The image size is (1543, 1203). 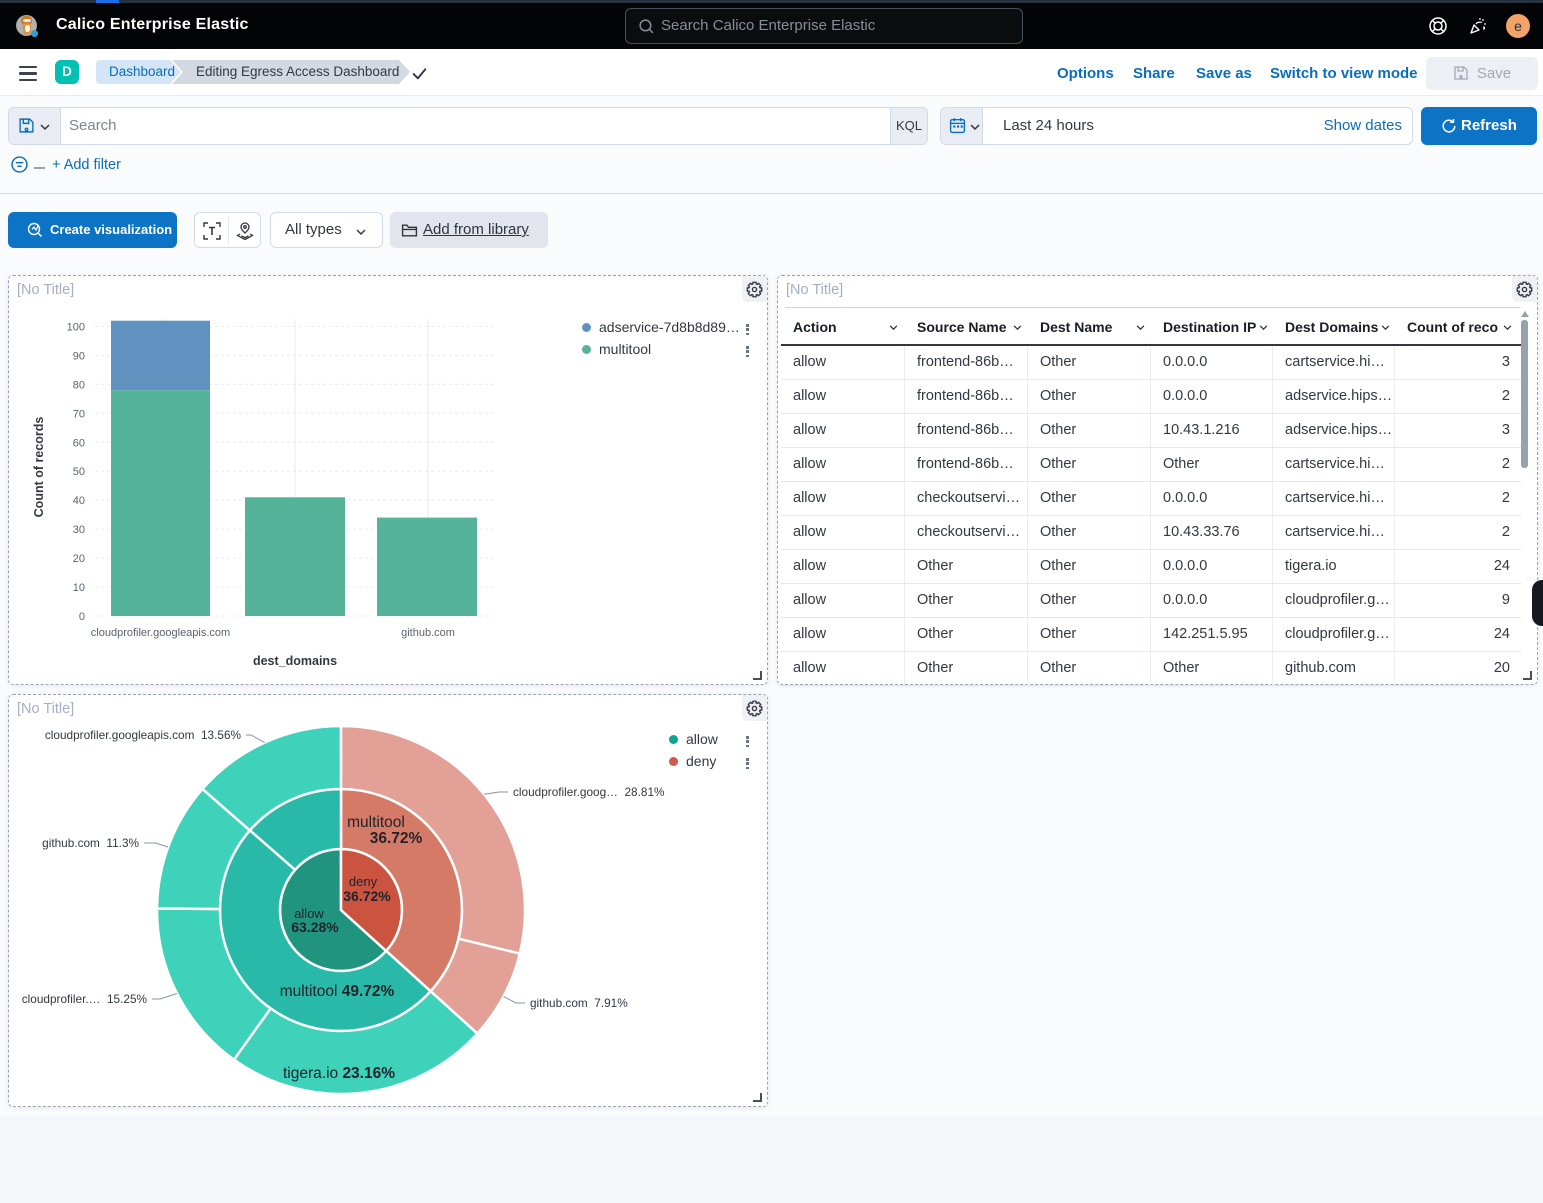 What do you see at coordinates (79, 501) in the screenshot?
I see `svg-text: 40` at bounding box center [79, 501].